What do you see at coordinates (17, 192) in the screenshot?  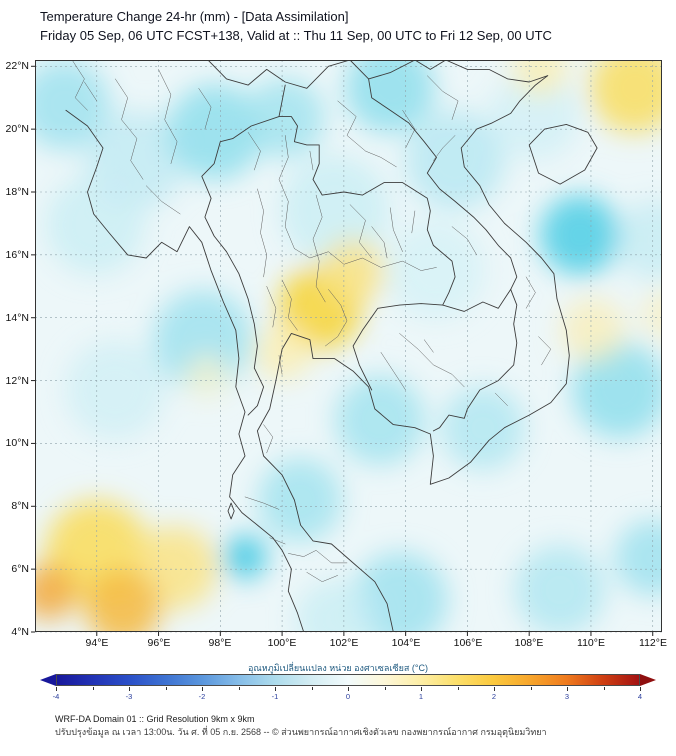 I see `lat-tick-label: 18°N` at bounding box center [17, 192].